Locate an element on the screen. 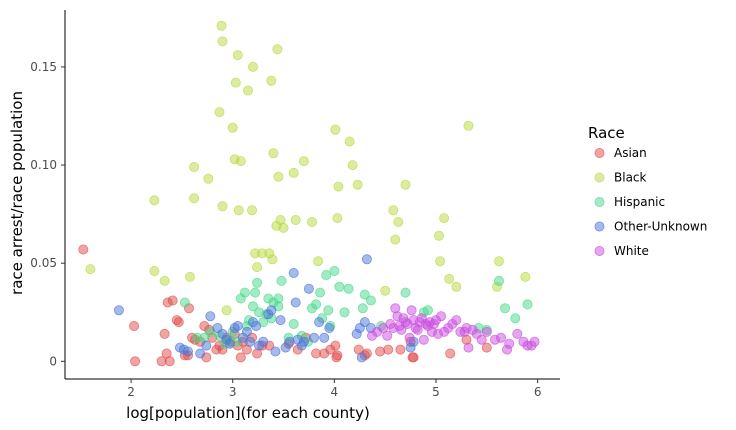  y-axis-title: race arrest/race population is located at coordinates (17, 193).